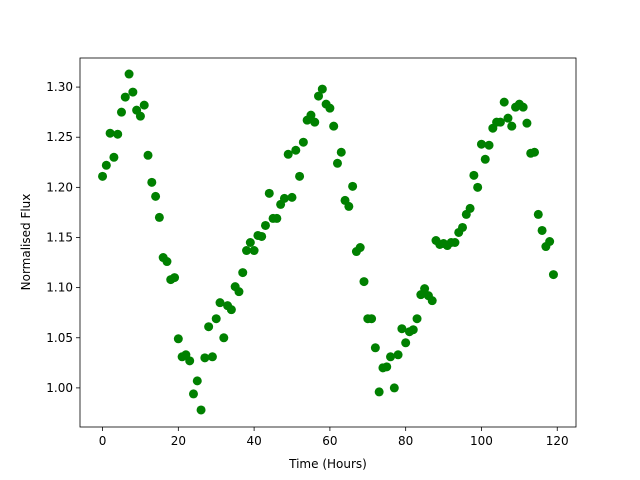  I want to click on y-tick-label: 1.15, so click(59, 237).